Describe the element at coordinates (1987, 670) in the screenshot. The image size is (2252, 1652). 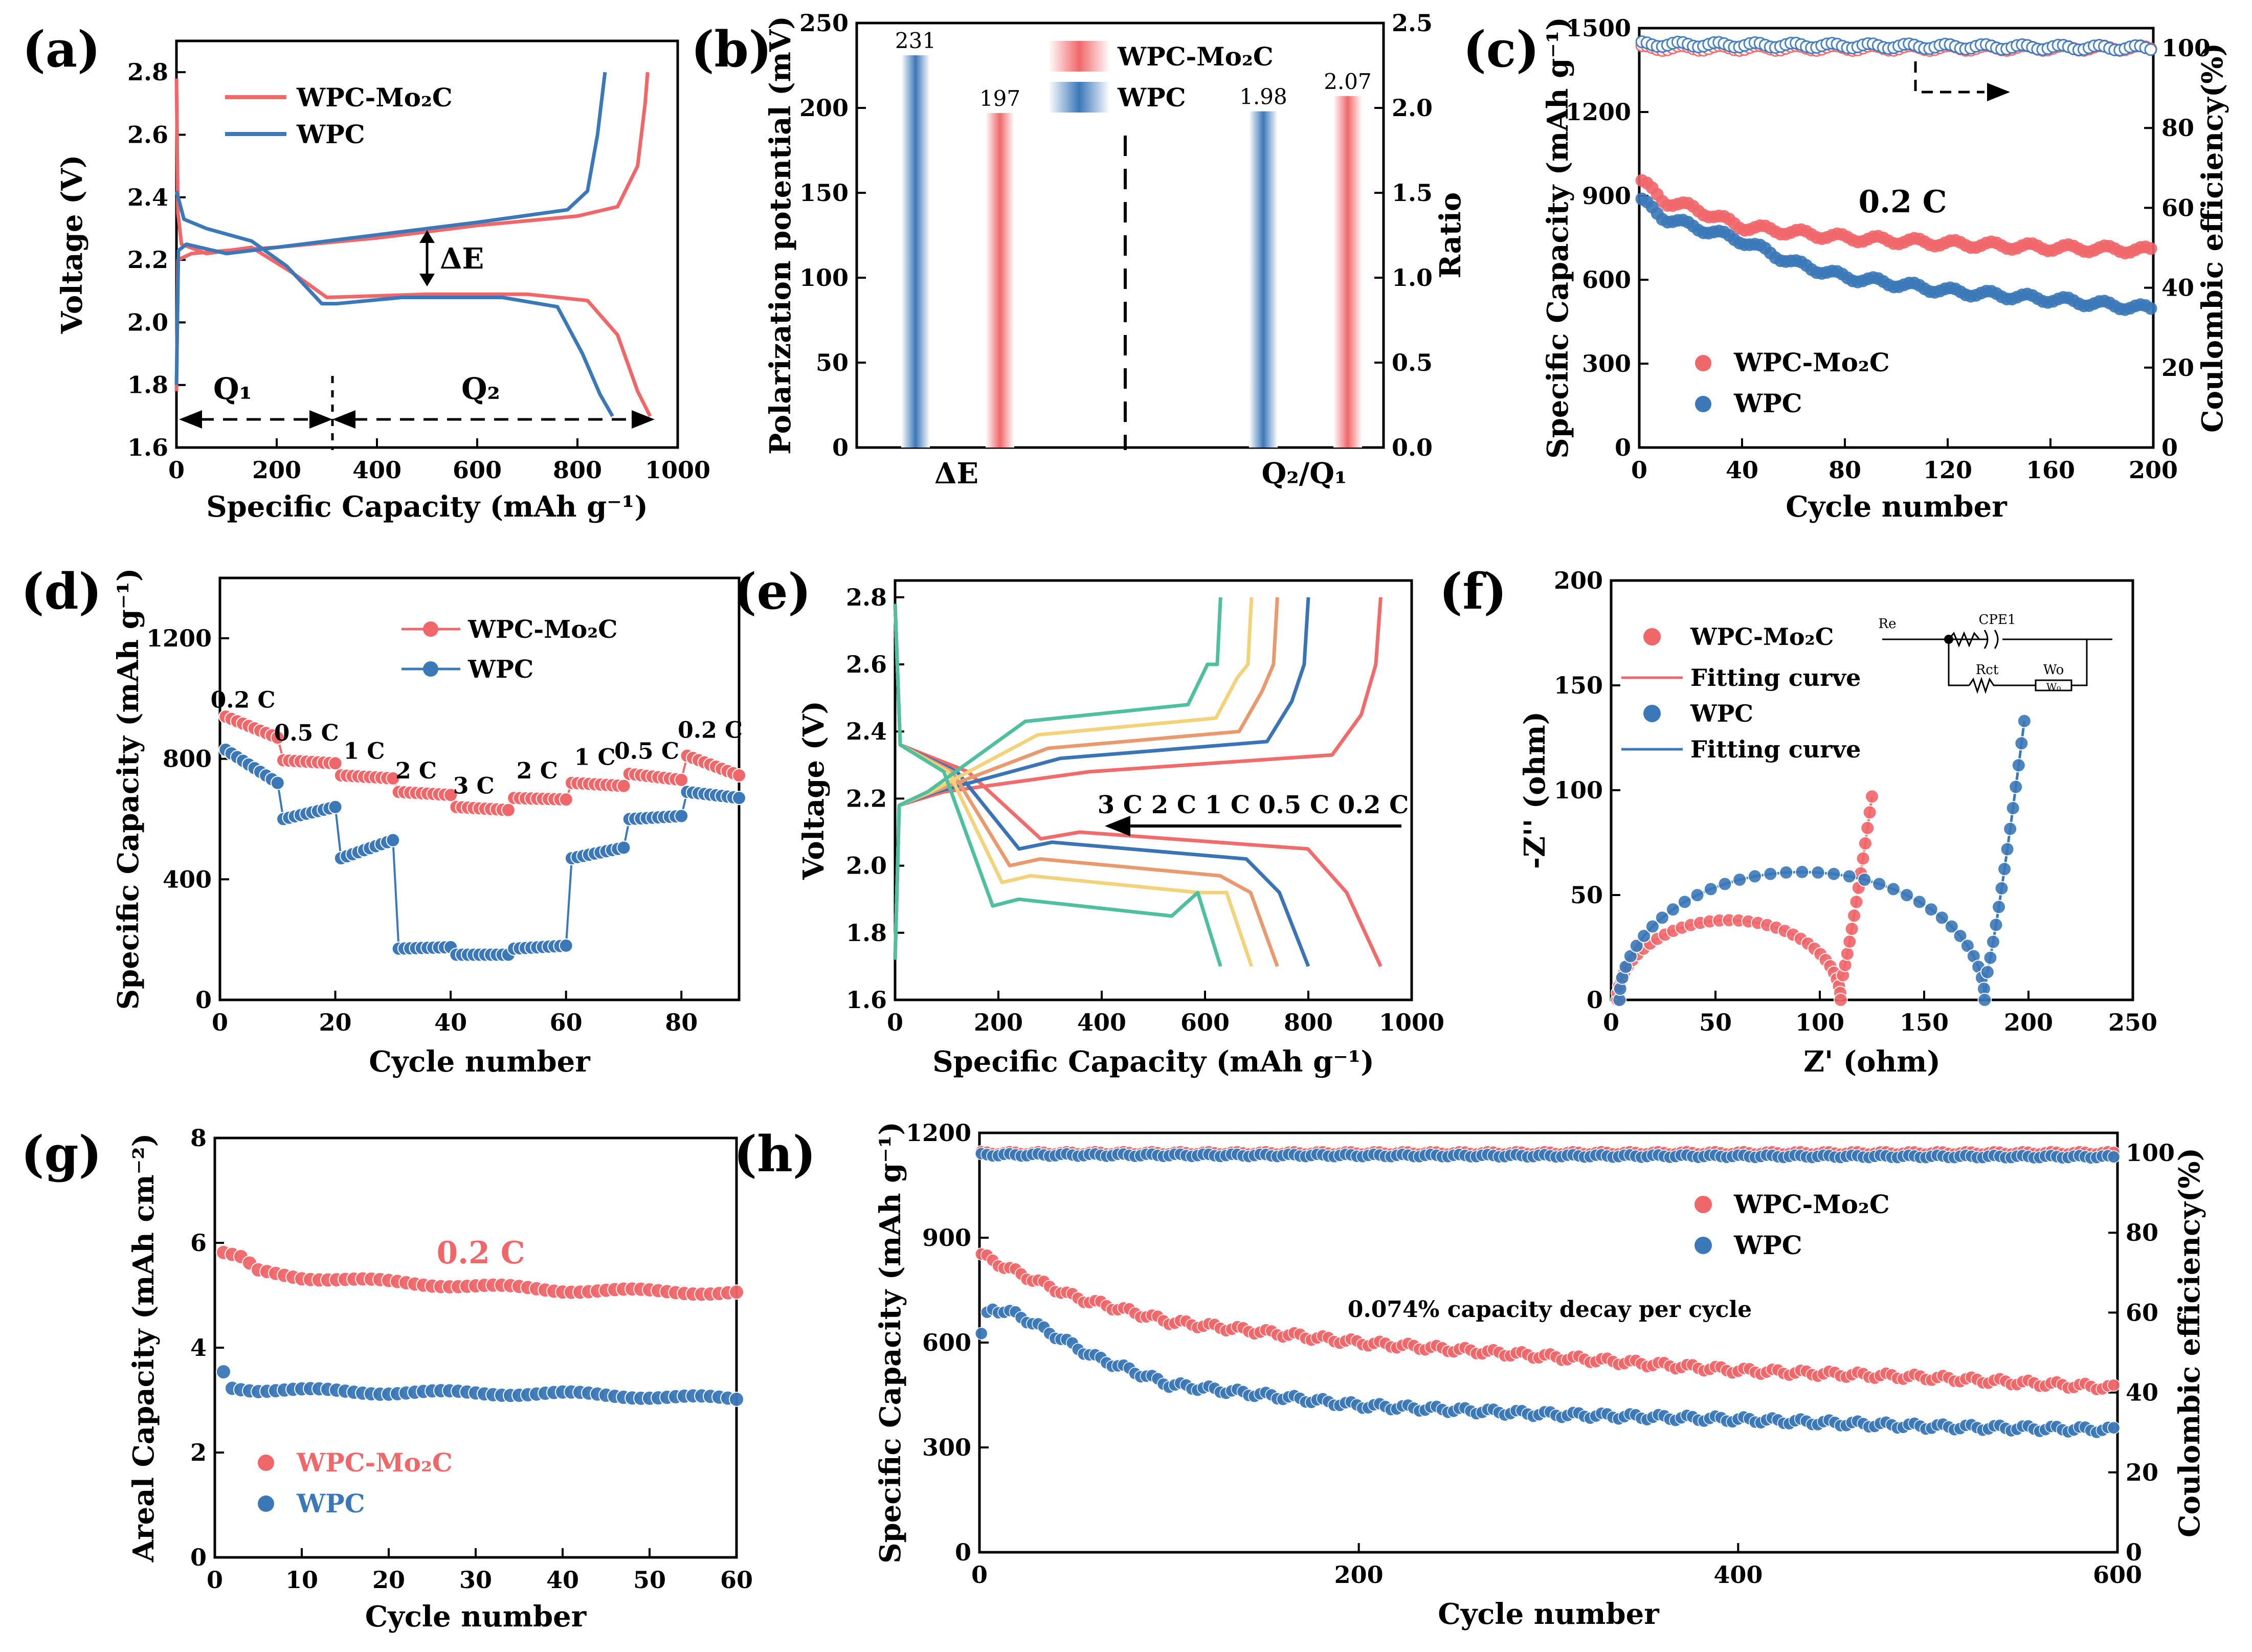
I see `circuit-label: Rct` at that location.